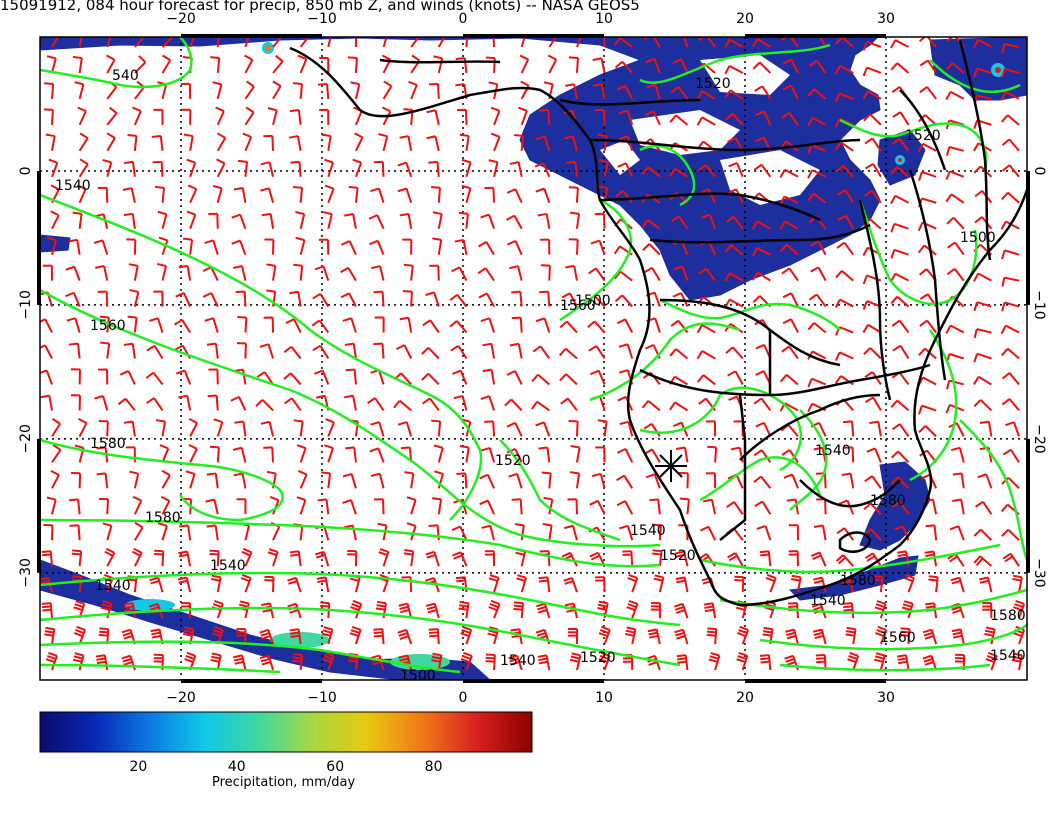 The width and height of the screenshot is (1056, 816). What do you see at coordinates (745, 19) in the screenshot?
I see `lon-tick-label-top: 20` at bounding box center [745, 19].